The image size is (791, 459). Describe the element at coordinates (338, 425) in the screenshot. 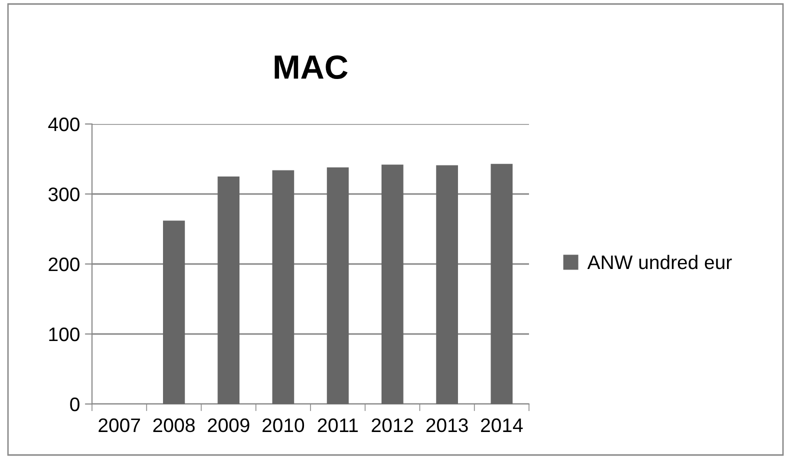

I see `x-tick-label: 2011` at that location.